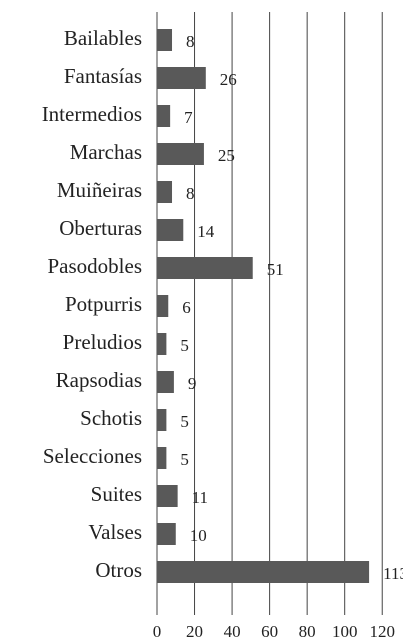  I want to click on y-tick-label: Suites, so click(116, 494).